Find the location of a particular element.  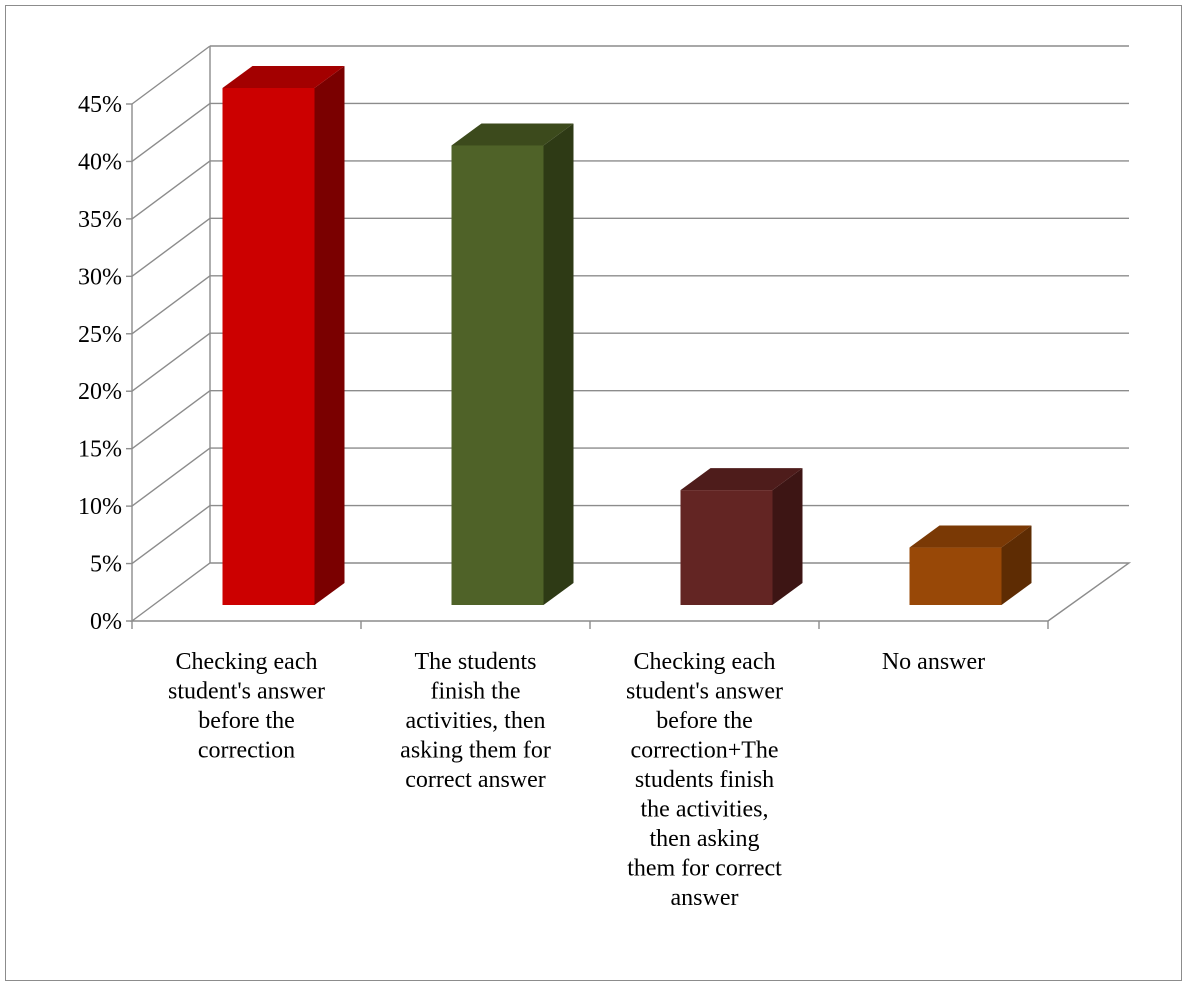

y-tick-label: 20% is located at coordinates (100, 392).